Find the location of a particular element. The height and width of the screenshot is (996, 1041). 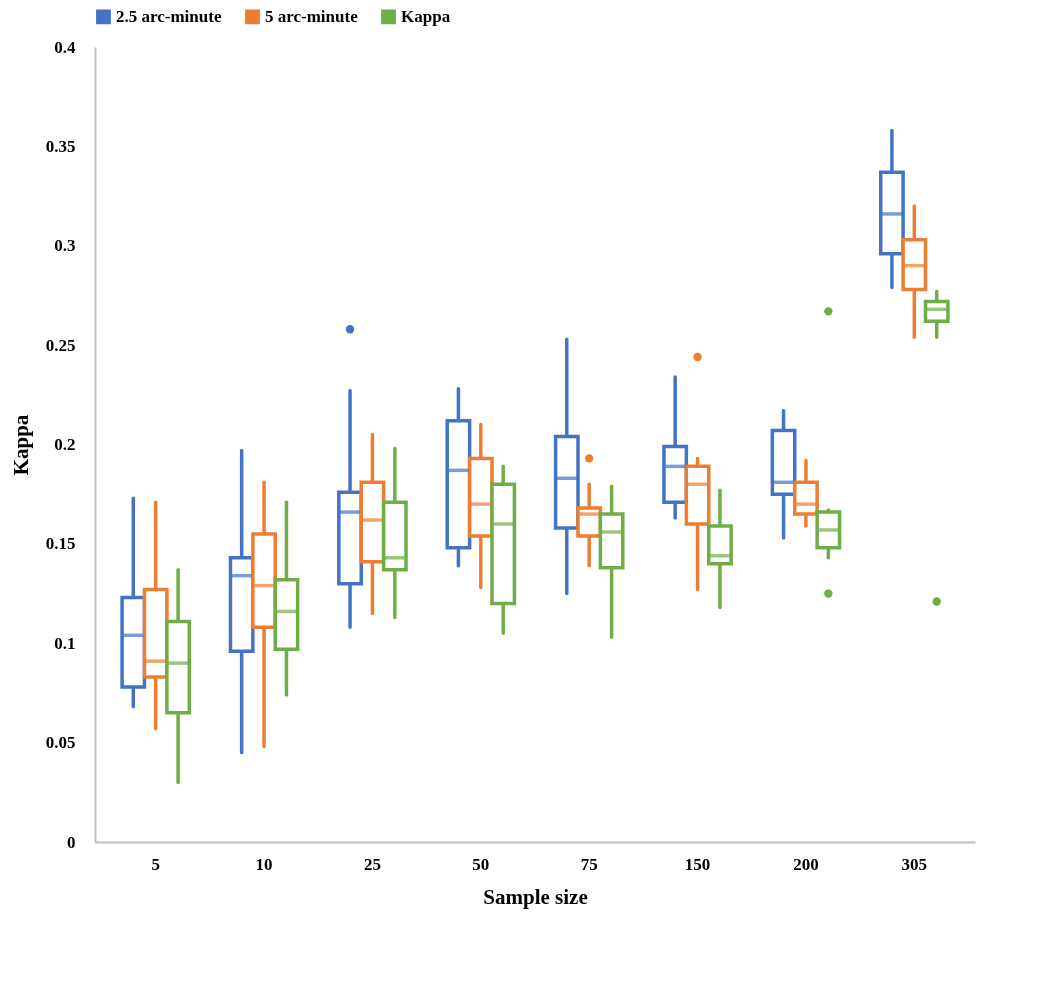

x-tick-label: 200 is located at coordinates (806, 864).